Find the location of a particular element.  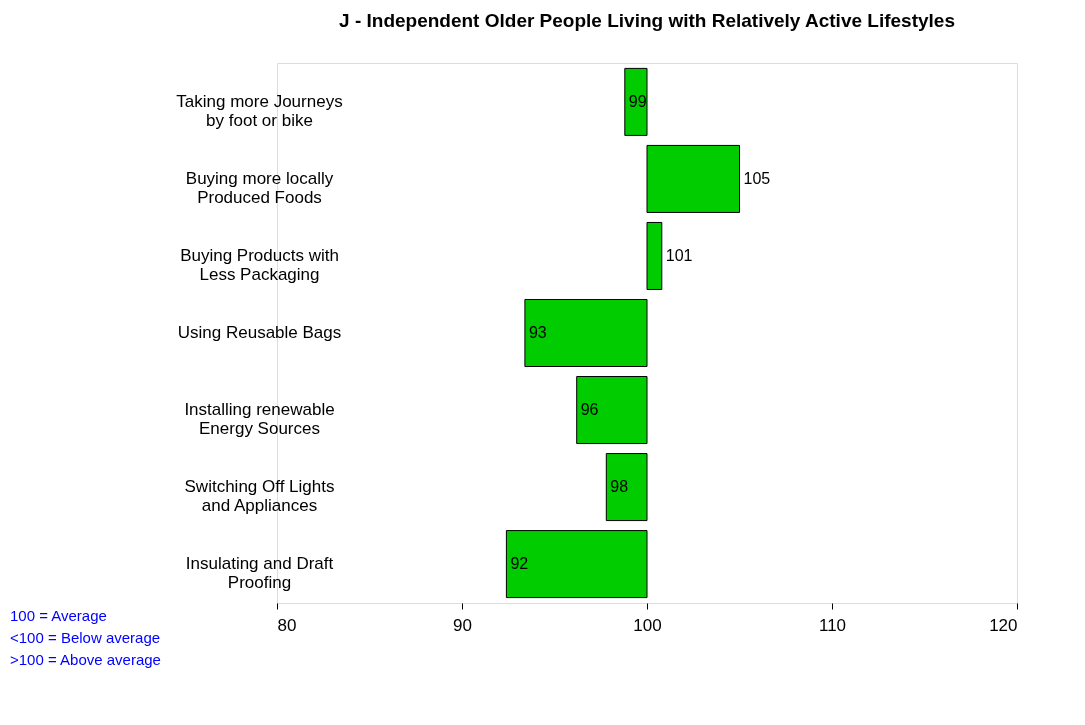

data-label: 96 is located at coordinates (589, 410).